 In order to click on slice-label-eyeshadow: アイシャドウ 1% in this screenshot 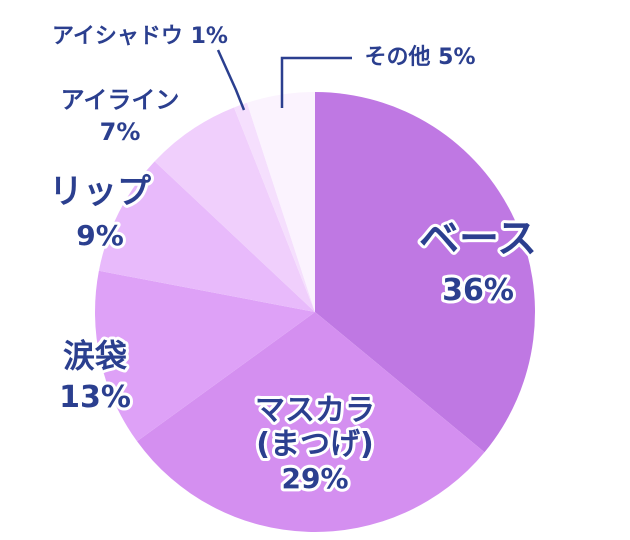, I will do `click(140, 36)`.